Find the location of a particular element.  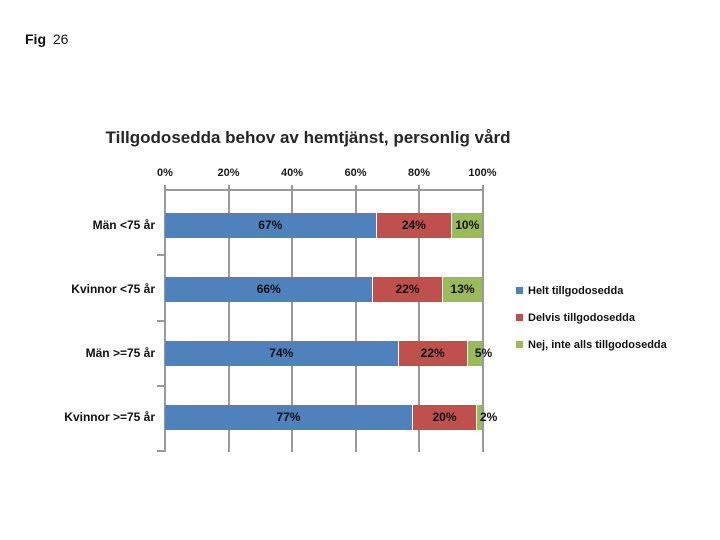

bar-segment: 77% is located at coordinates (288, 417).